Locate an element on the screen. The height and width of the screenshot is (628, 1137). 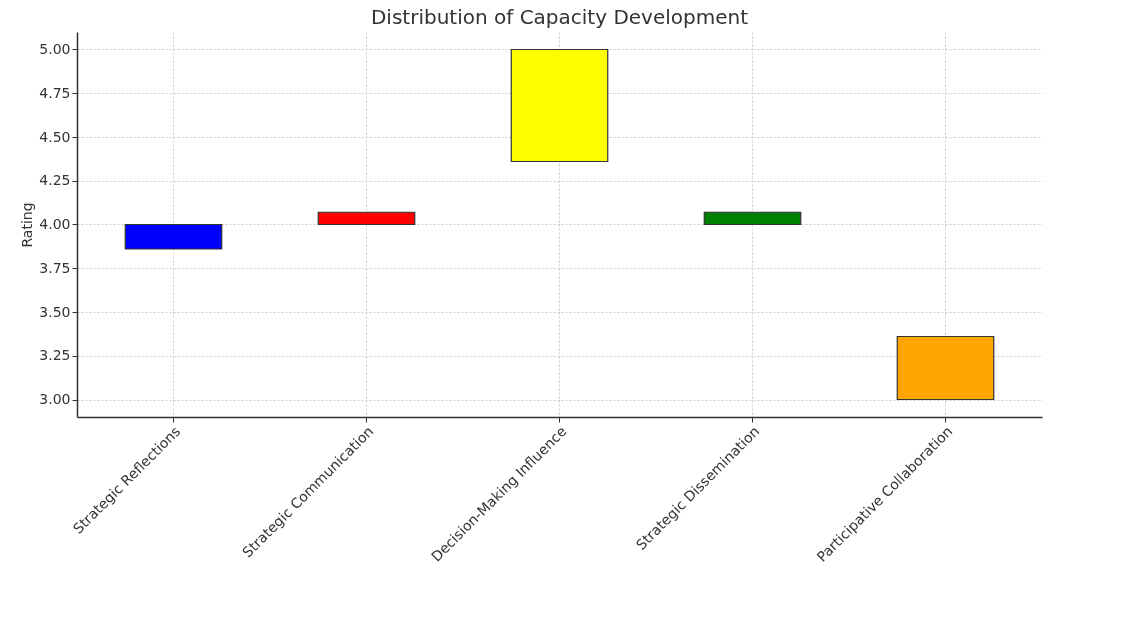
y-tick-label: 4.75 is located at coordinates (55, 92).